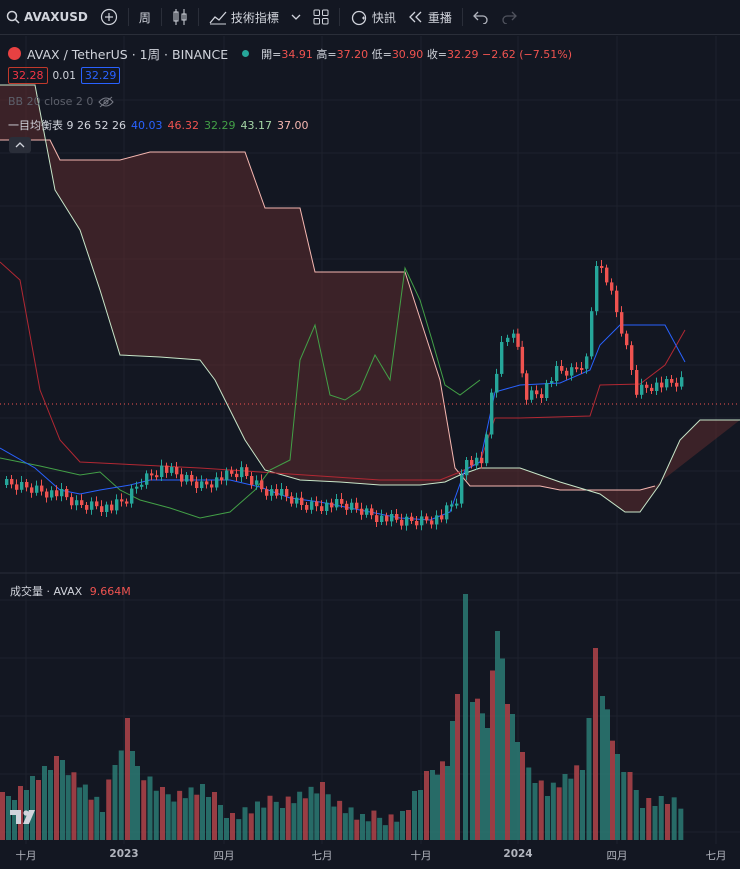 This screenshot has height=869, width=740. Describe the element at coordinates (439, 17) in the screenshot. I see `replay-label: 重播` at that location.